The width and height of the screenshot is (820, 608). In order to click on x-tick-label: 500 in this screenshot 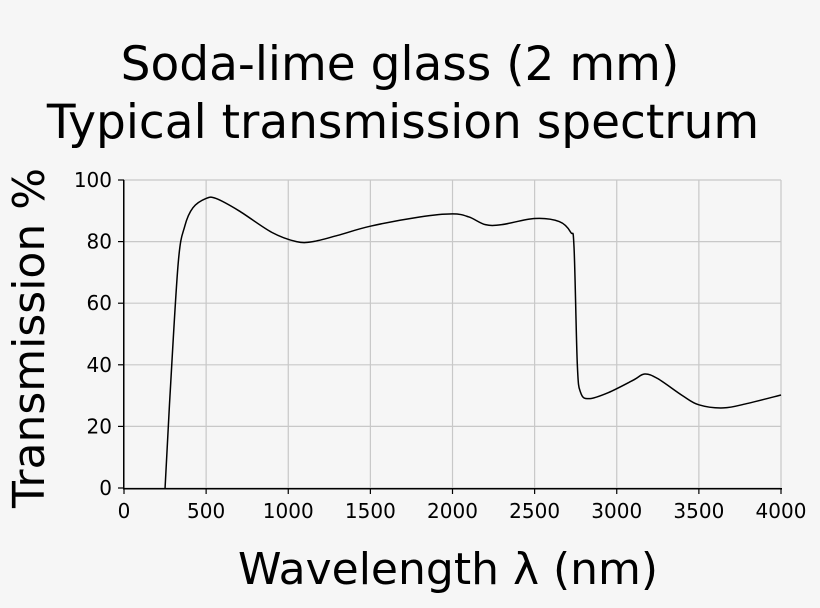, I will do `click(206, 511)`.